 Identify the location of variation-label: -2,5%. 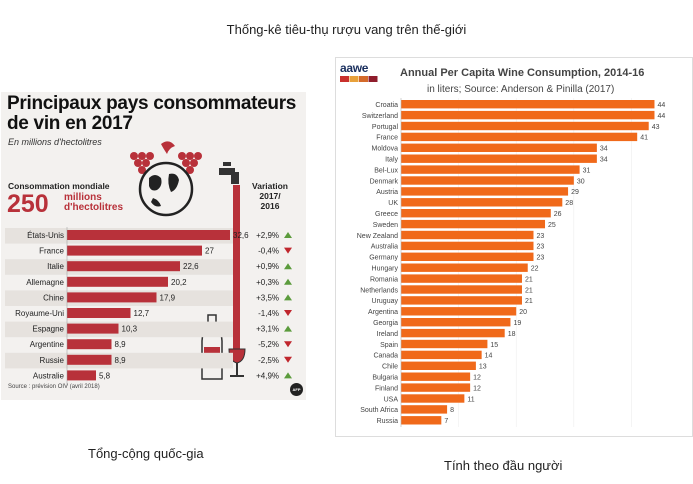
(268, 360).